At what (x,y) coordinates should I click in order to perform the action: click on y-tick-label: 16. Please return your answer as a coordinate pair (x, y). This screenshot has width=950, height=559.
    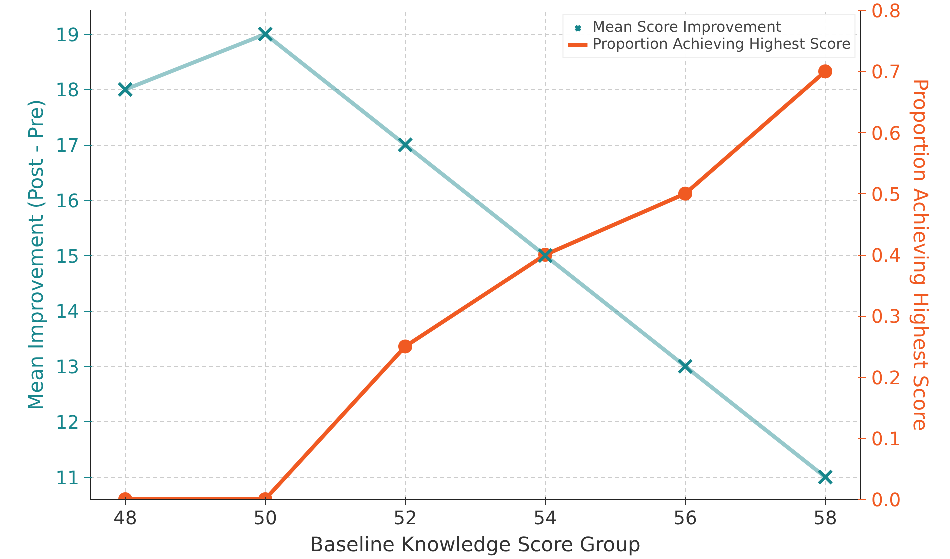
    Looking at the image, I should click on (68, 201).